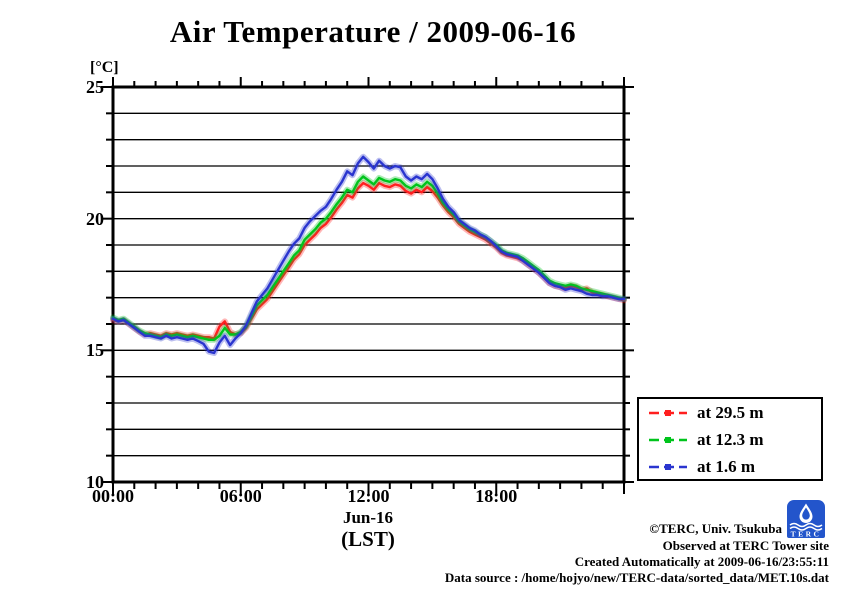 The width and height of the screenshot is (842, 595). I want to click on y-axis-tick-label: 20, so click(95, 218).